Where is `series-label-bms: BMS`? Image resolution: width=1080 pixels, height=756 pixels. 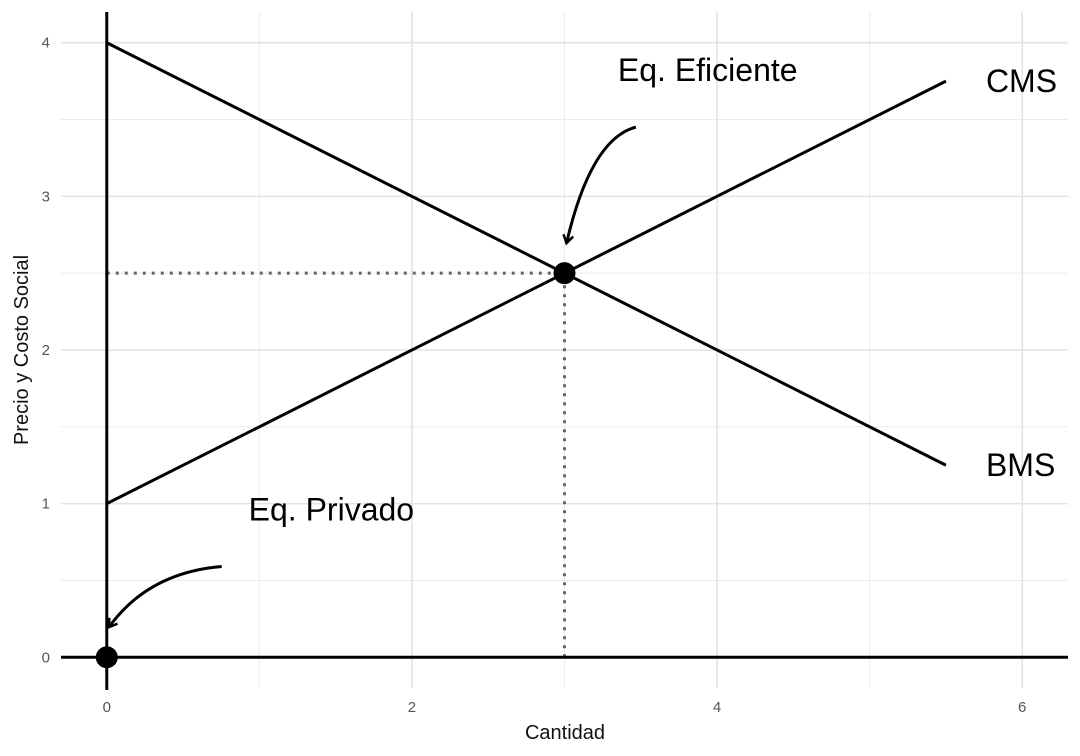
series-label-bms: BMS is located at coordinates (1020, 465).